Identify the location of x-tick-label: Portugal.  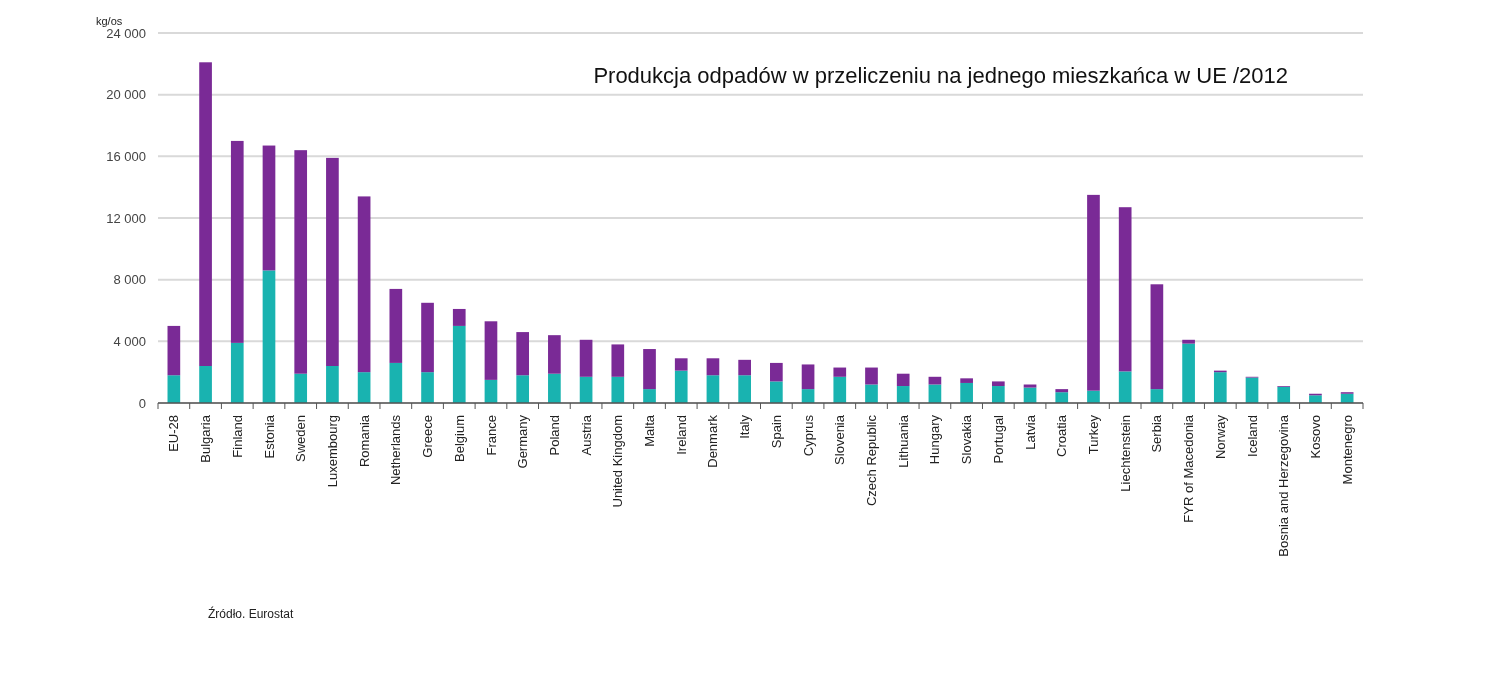
(998, 439).